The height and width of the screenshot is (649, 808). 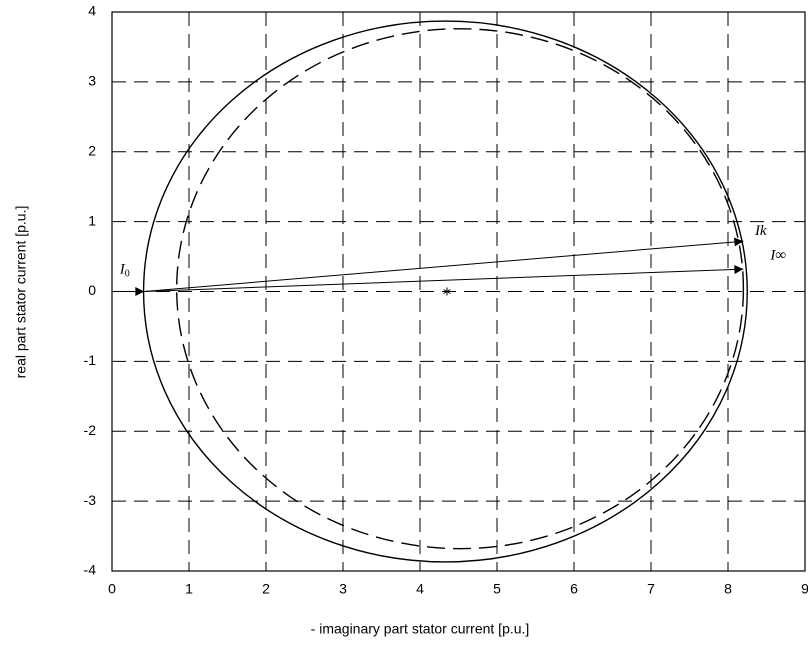 What do you see at coordinates (92, 150) in the screenshot?
I see `y-tick-label: 2` at bounding box center [92, 150].